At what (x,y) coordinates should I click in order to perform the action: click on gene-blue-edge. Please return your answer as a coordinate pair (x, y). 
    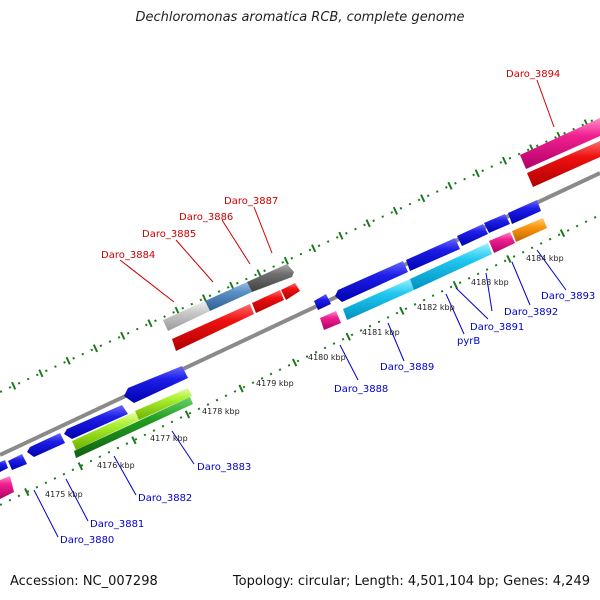
    Looking at the image, I should click on (4, 466).